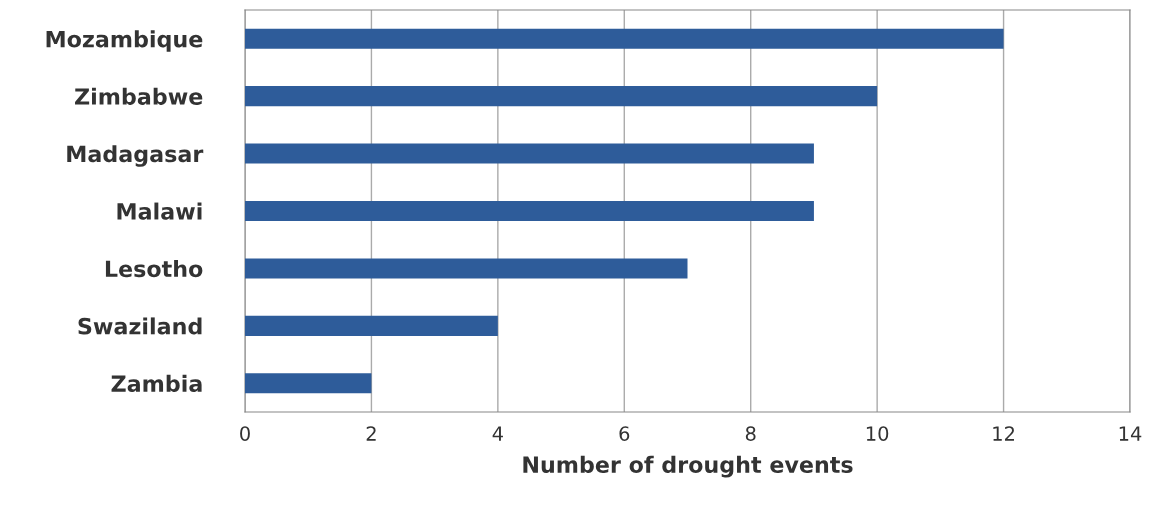 The width and height of the screenshot is (1153, 514). I want to click on x-tick-label: 8, so click(750, 433).